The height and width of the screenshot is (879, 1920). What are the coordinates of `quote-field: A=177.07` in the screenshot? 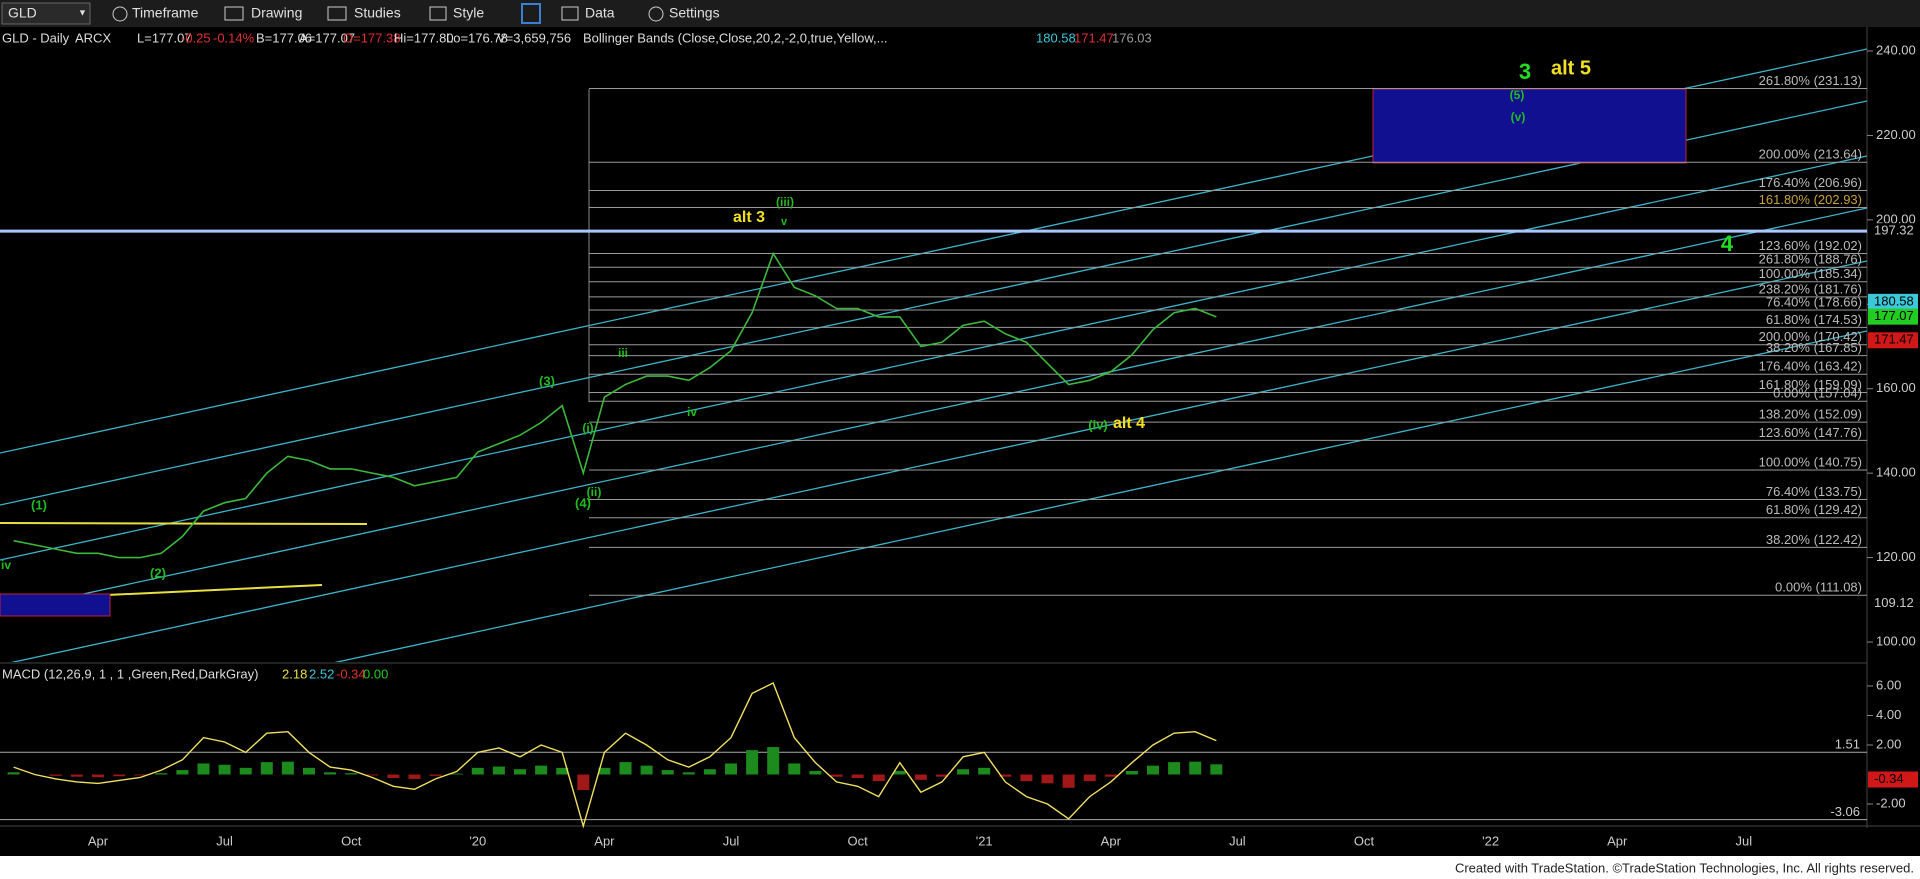 It's located at (327, 37).